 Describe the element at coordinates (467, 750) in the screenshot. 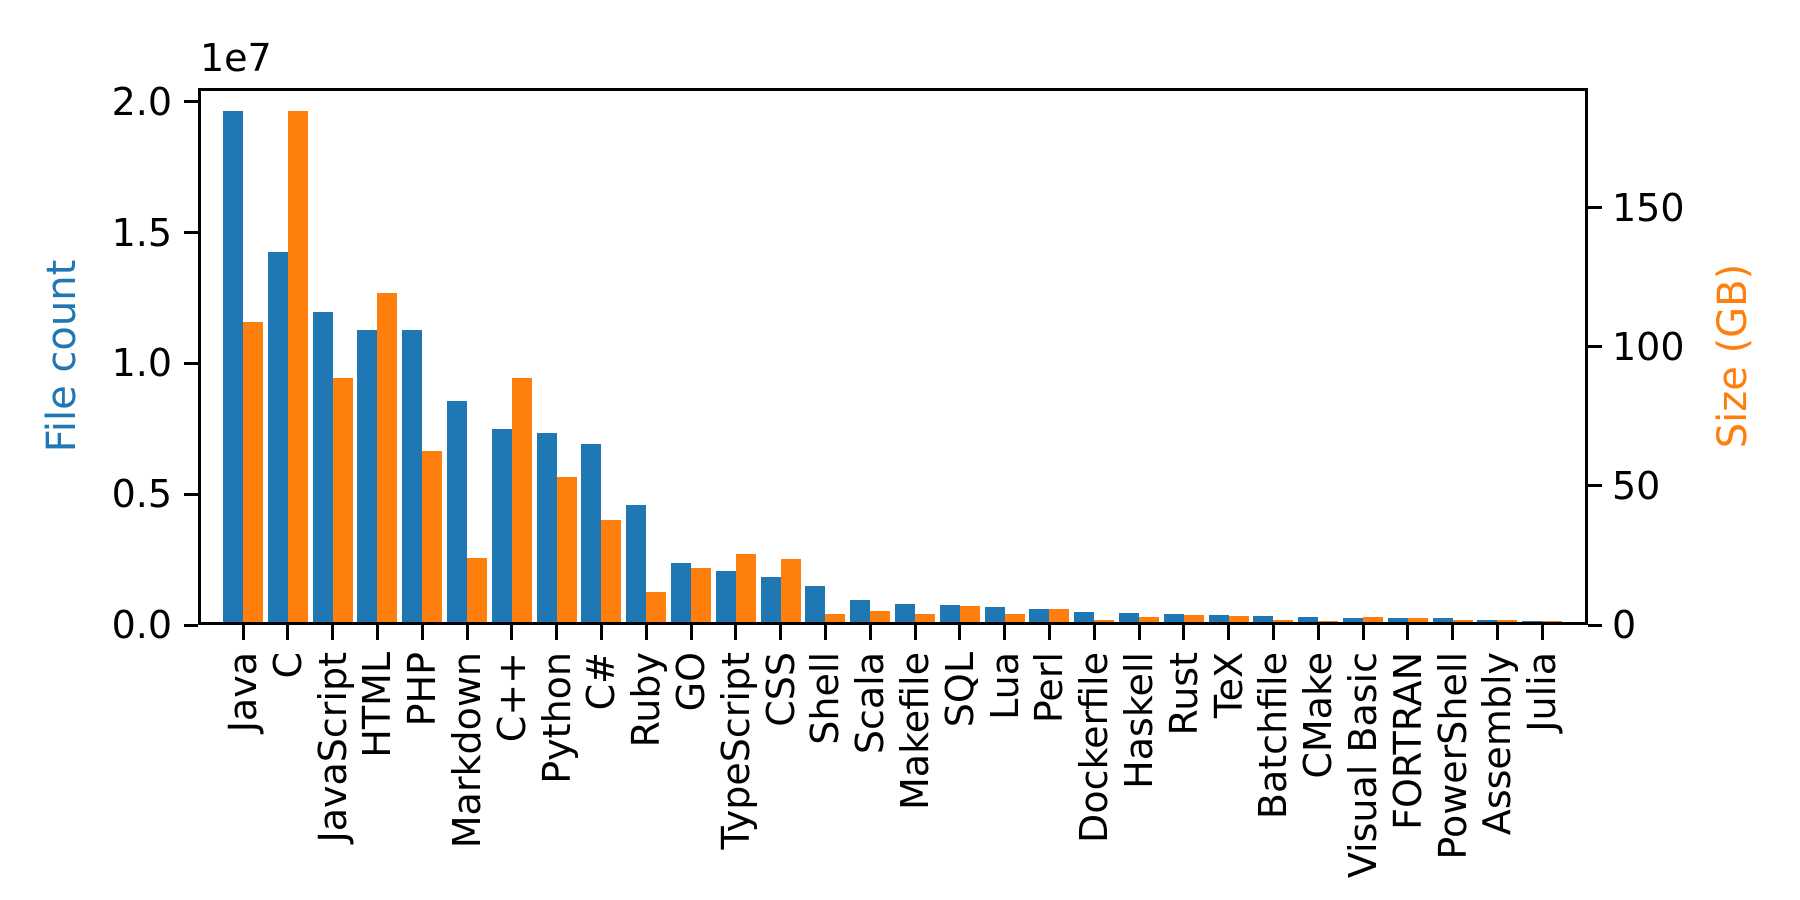

I see `x-tick-label: Markdown` at that location.